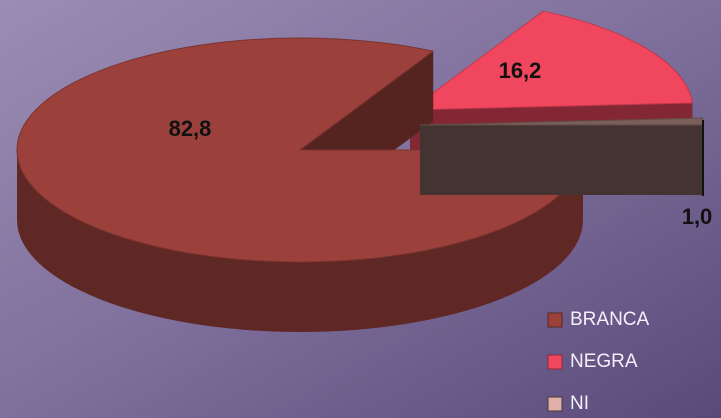  I want to click on legend-label: NEGRA, so click(604, 361).